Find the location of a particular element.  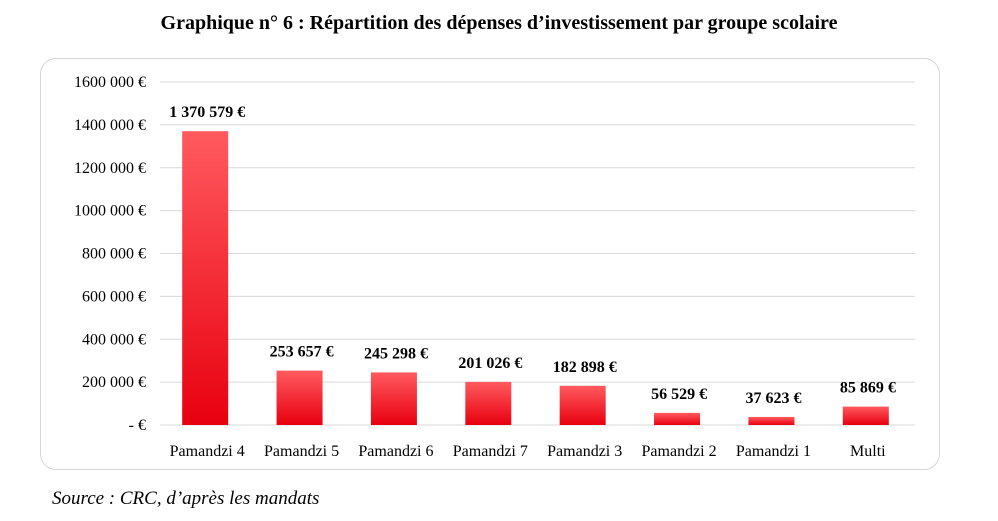

source-note: Source : CRC, d’après les mandats is located at coordinates (186, 498).